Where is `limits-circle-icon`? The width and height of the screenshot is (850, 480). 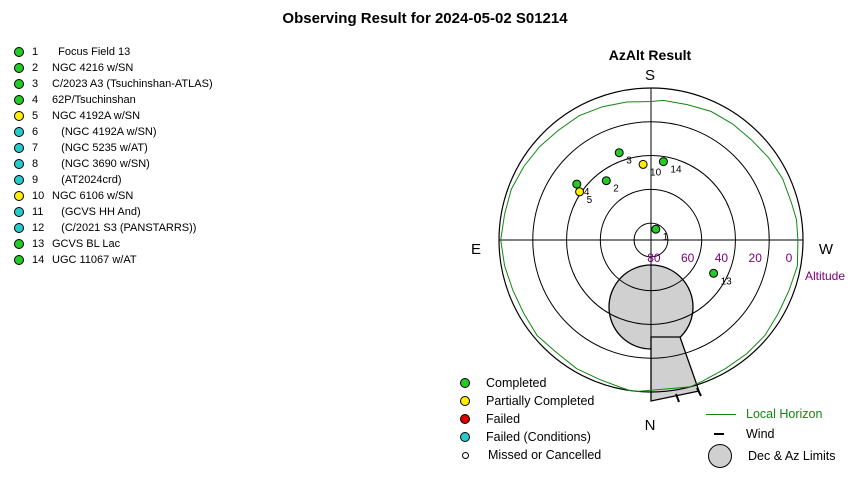
limits-circle-icon is located at coordinates (720, 456).